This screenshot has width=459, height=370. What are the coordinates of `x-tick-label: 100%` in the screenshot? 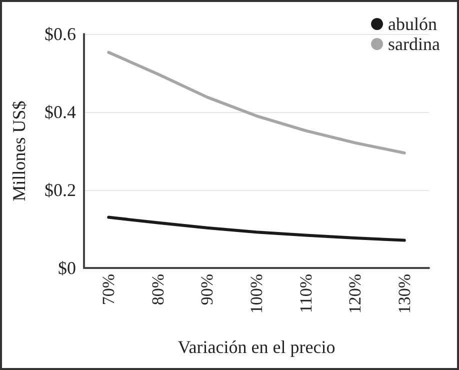 It's located at (256, 294).